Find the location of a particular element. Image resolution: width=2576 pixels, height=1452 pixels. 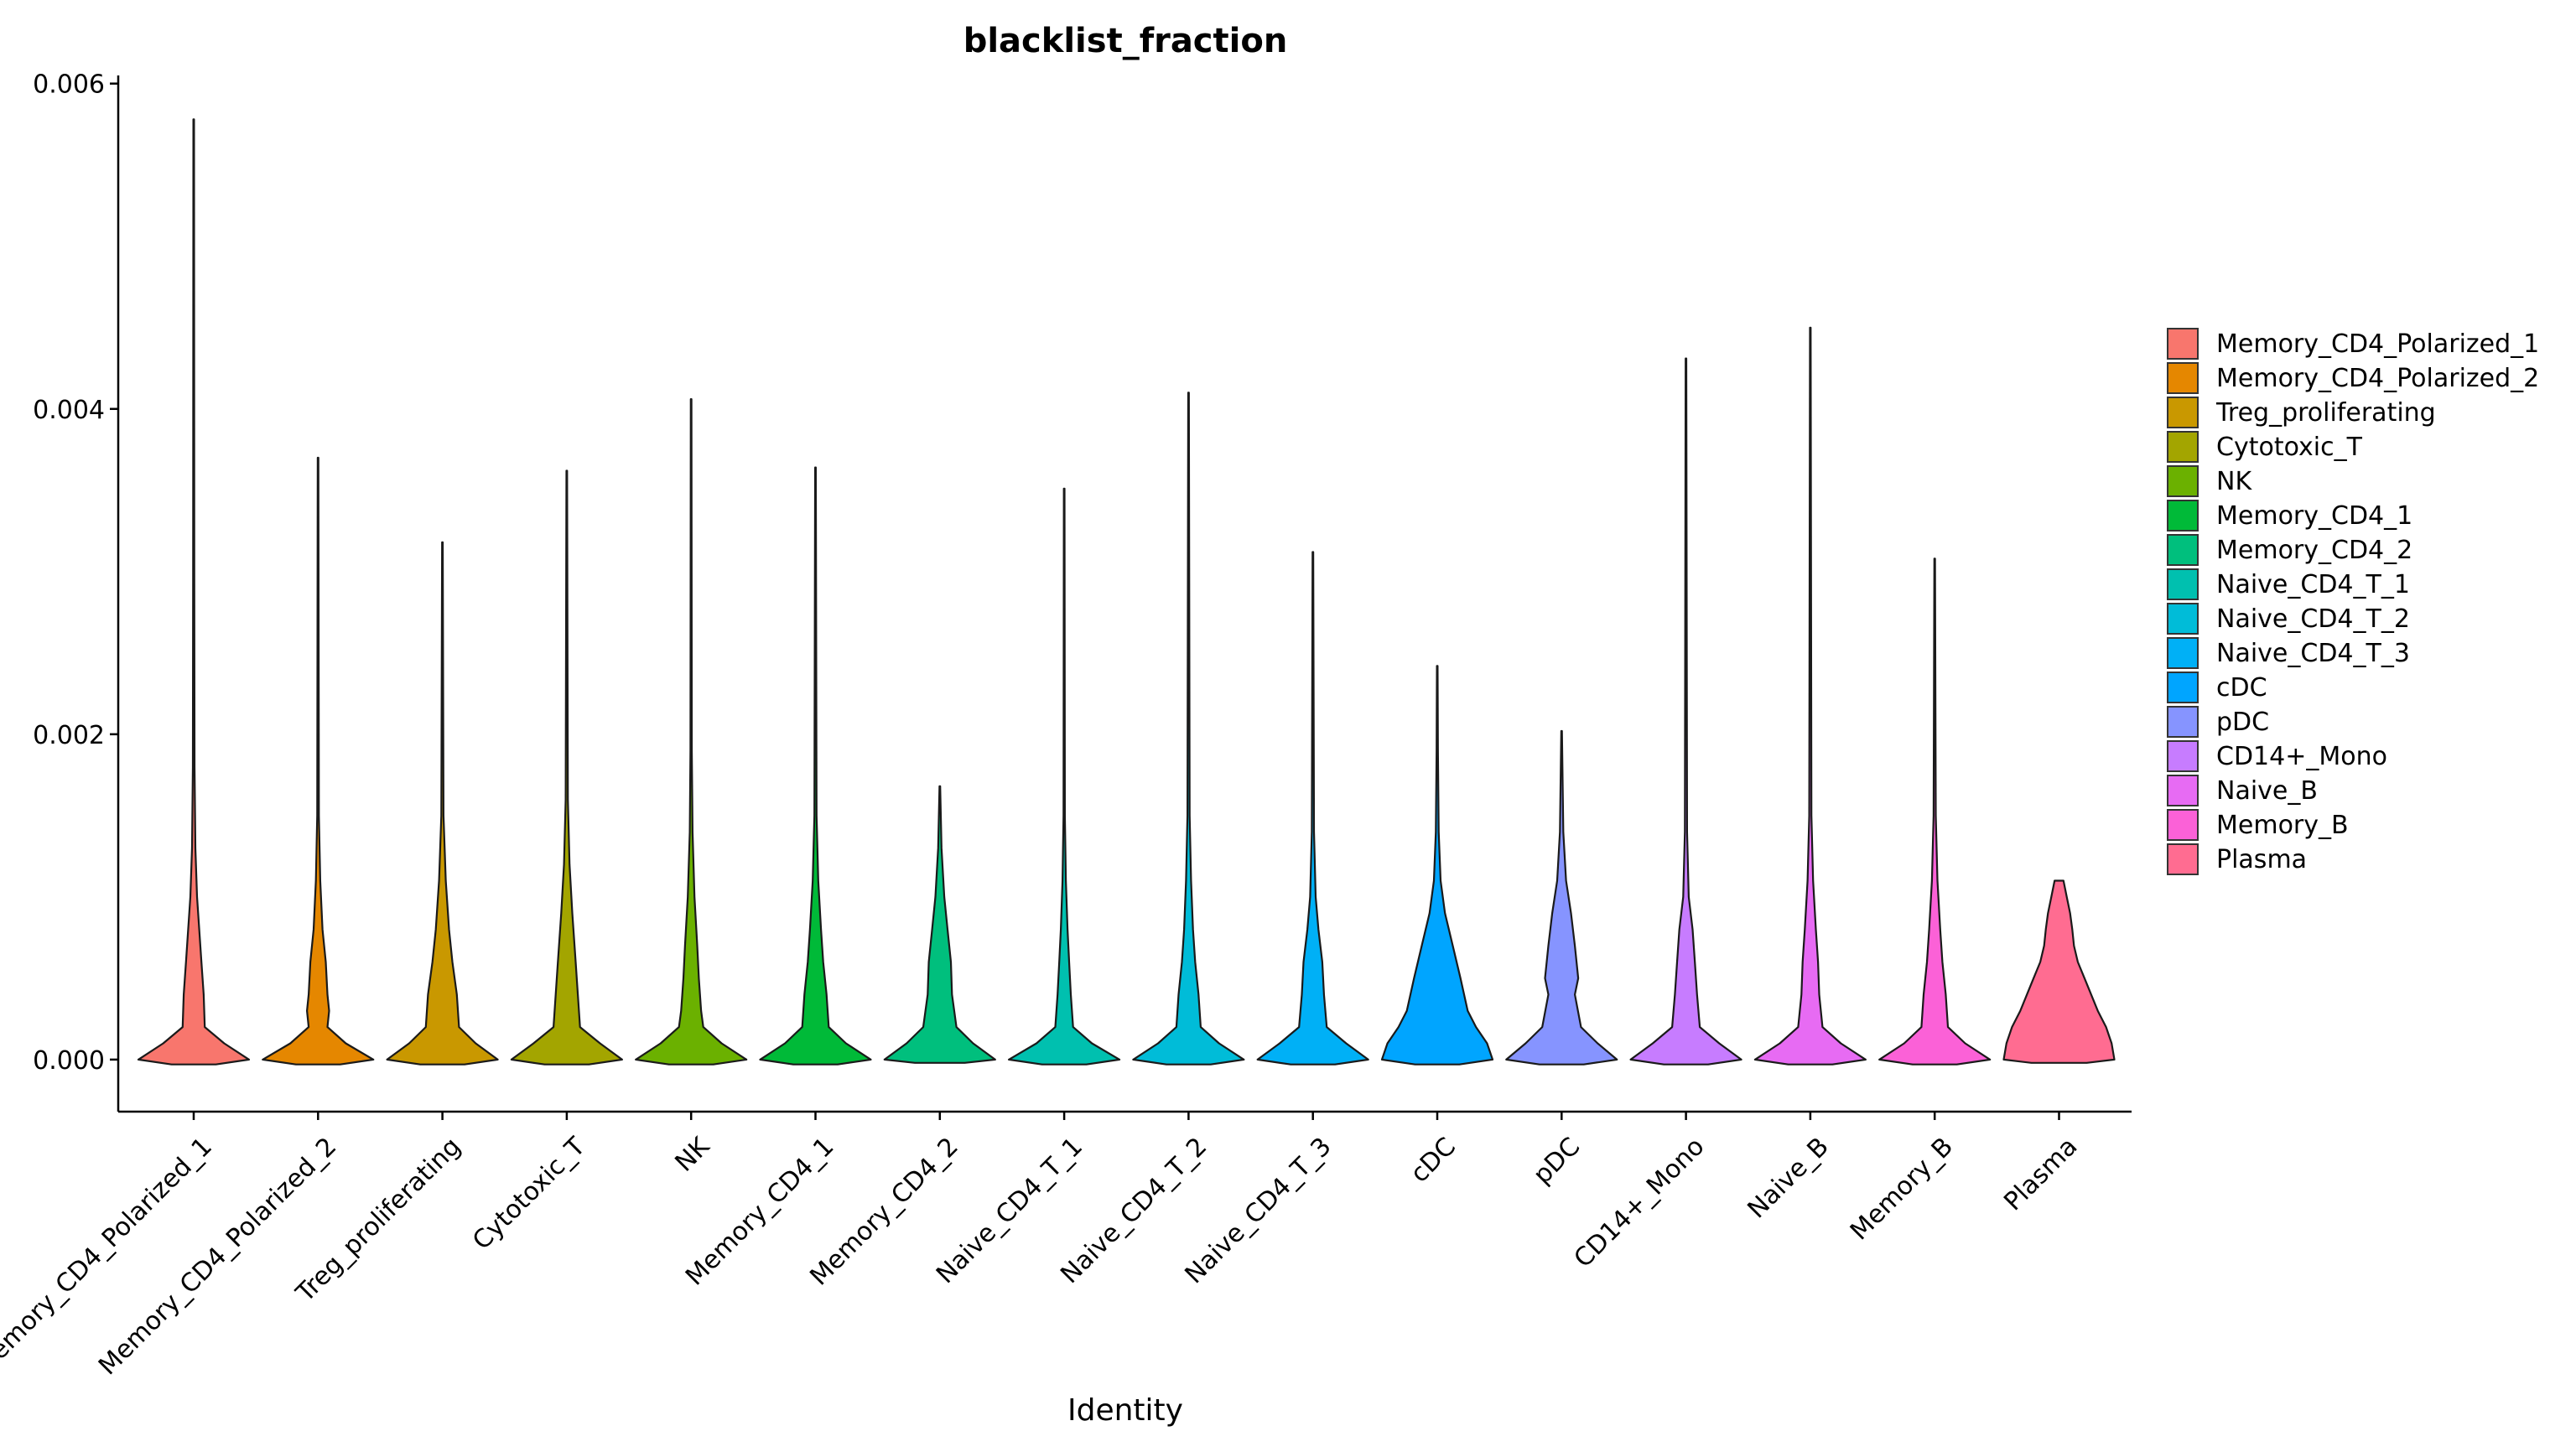

legend-label: Memory_CD4_Polarized_1 is located at coordinates (2377, 344).